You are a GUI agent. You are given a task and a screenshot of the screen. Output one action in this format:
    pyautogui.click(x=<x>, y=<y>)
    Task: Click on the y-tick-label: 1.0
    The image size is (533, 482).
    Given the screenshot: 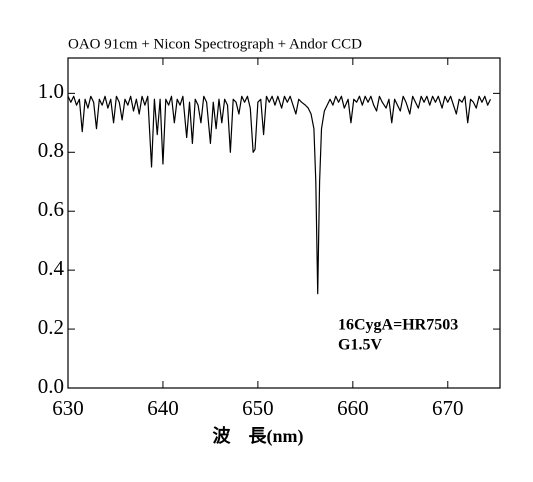 What is the action you would take?
    pyautogui.click(x=51, y=91)
    